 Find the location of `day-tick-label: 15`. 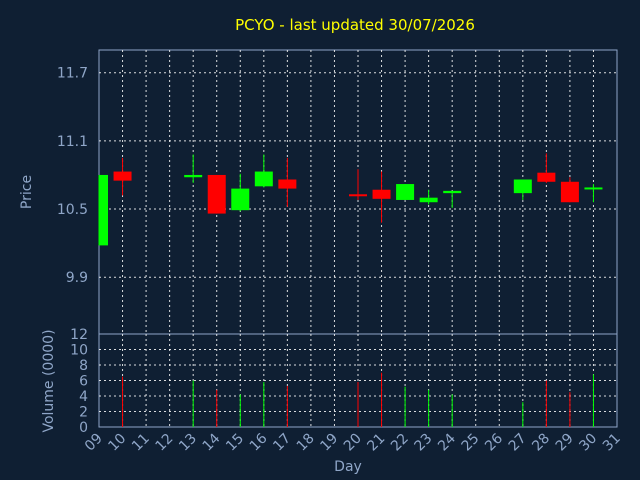

day-tick-label: 15 is located at coordinates (235, 443).